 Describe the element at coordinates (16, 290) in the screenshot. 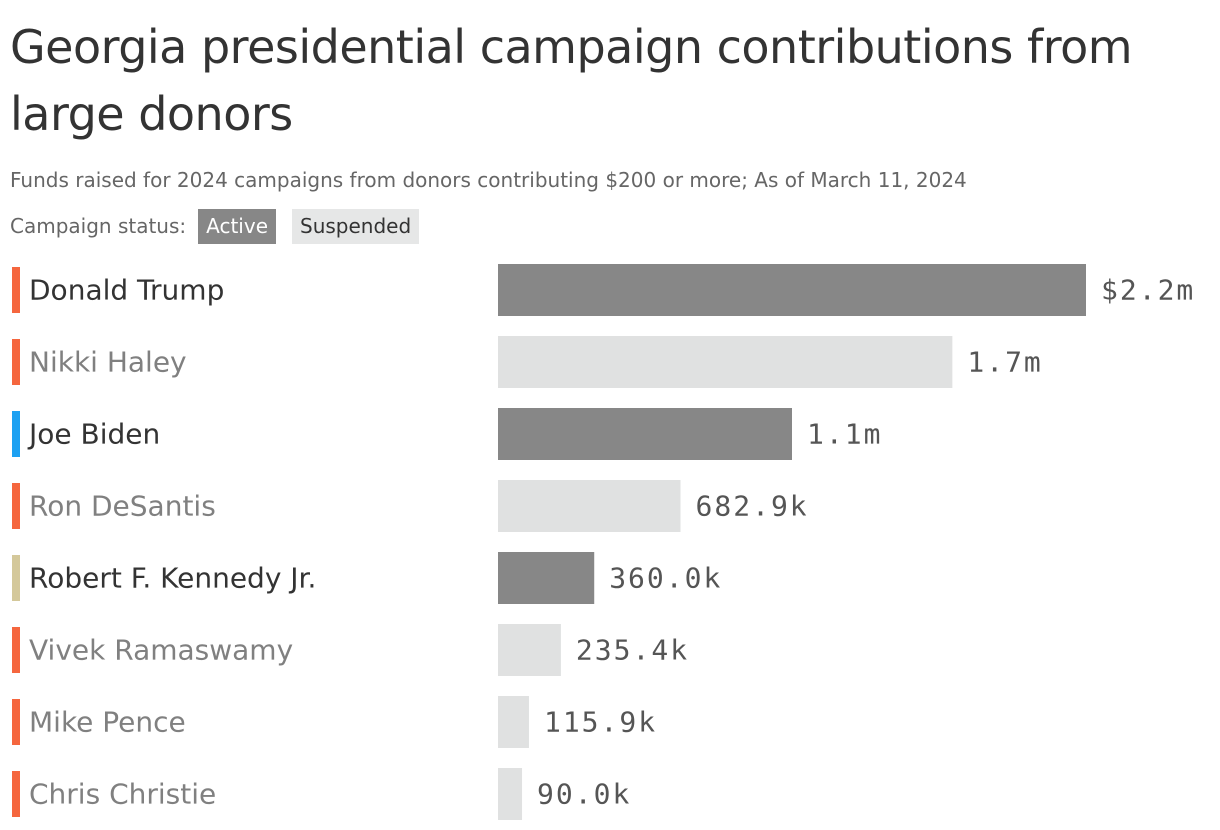

I see `party-marker-donald-trump` at that location.